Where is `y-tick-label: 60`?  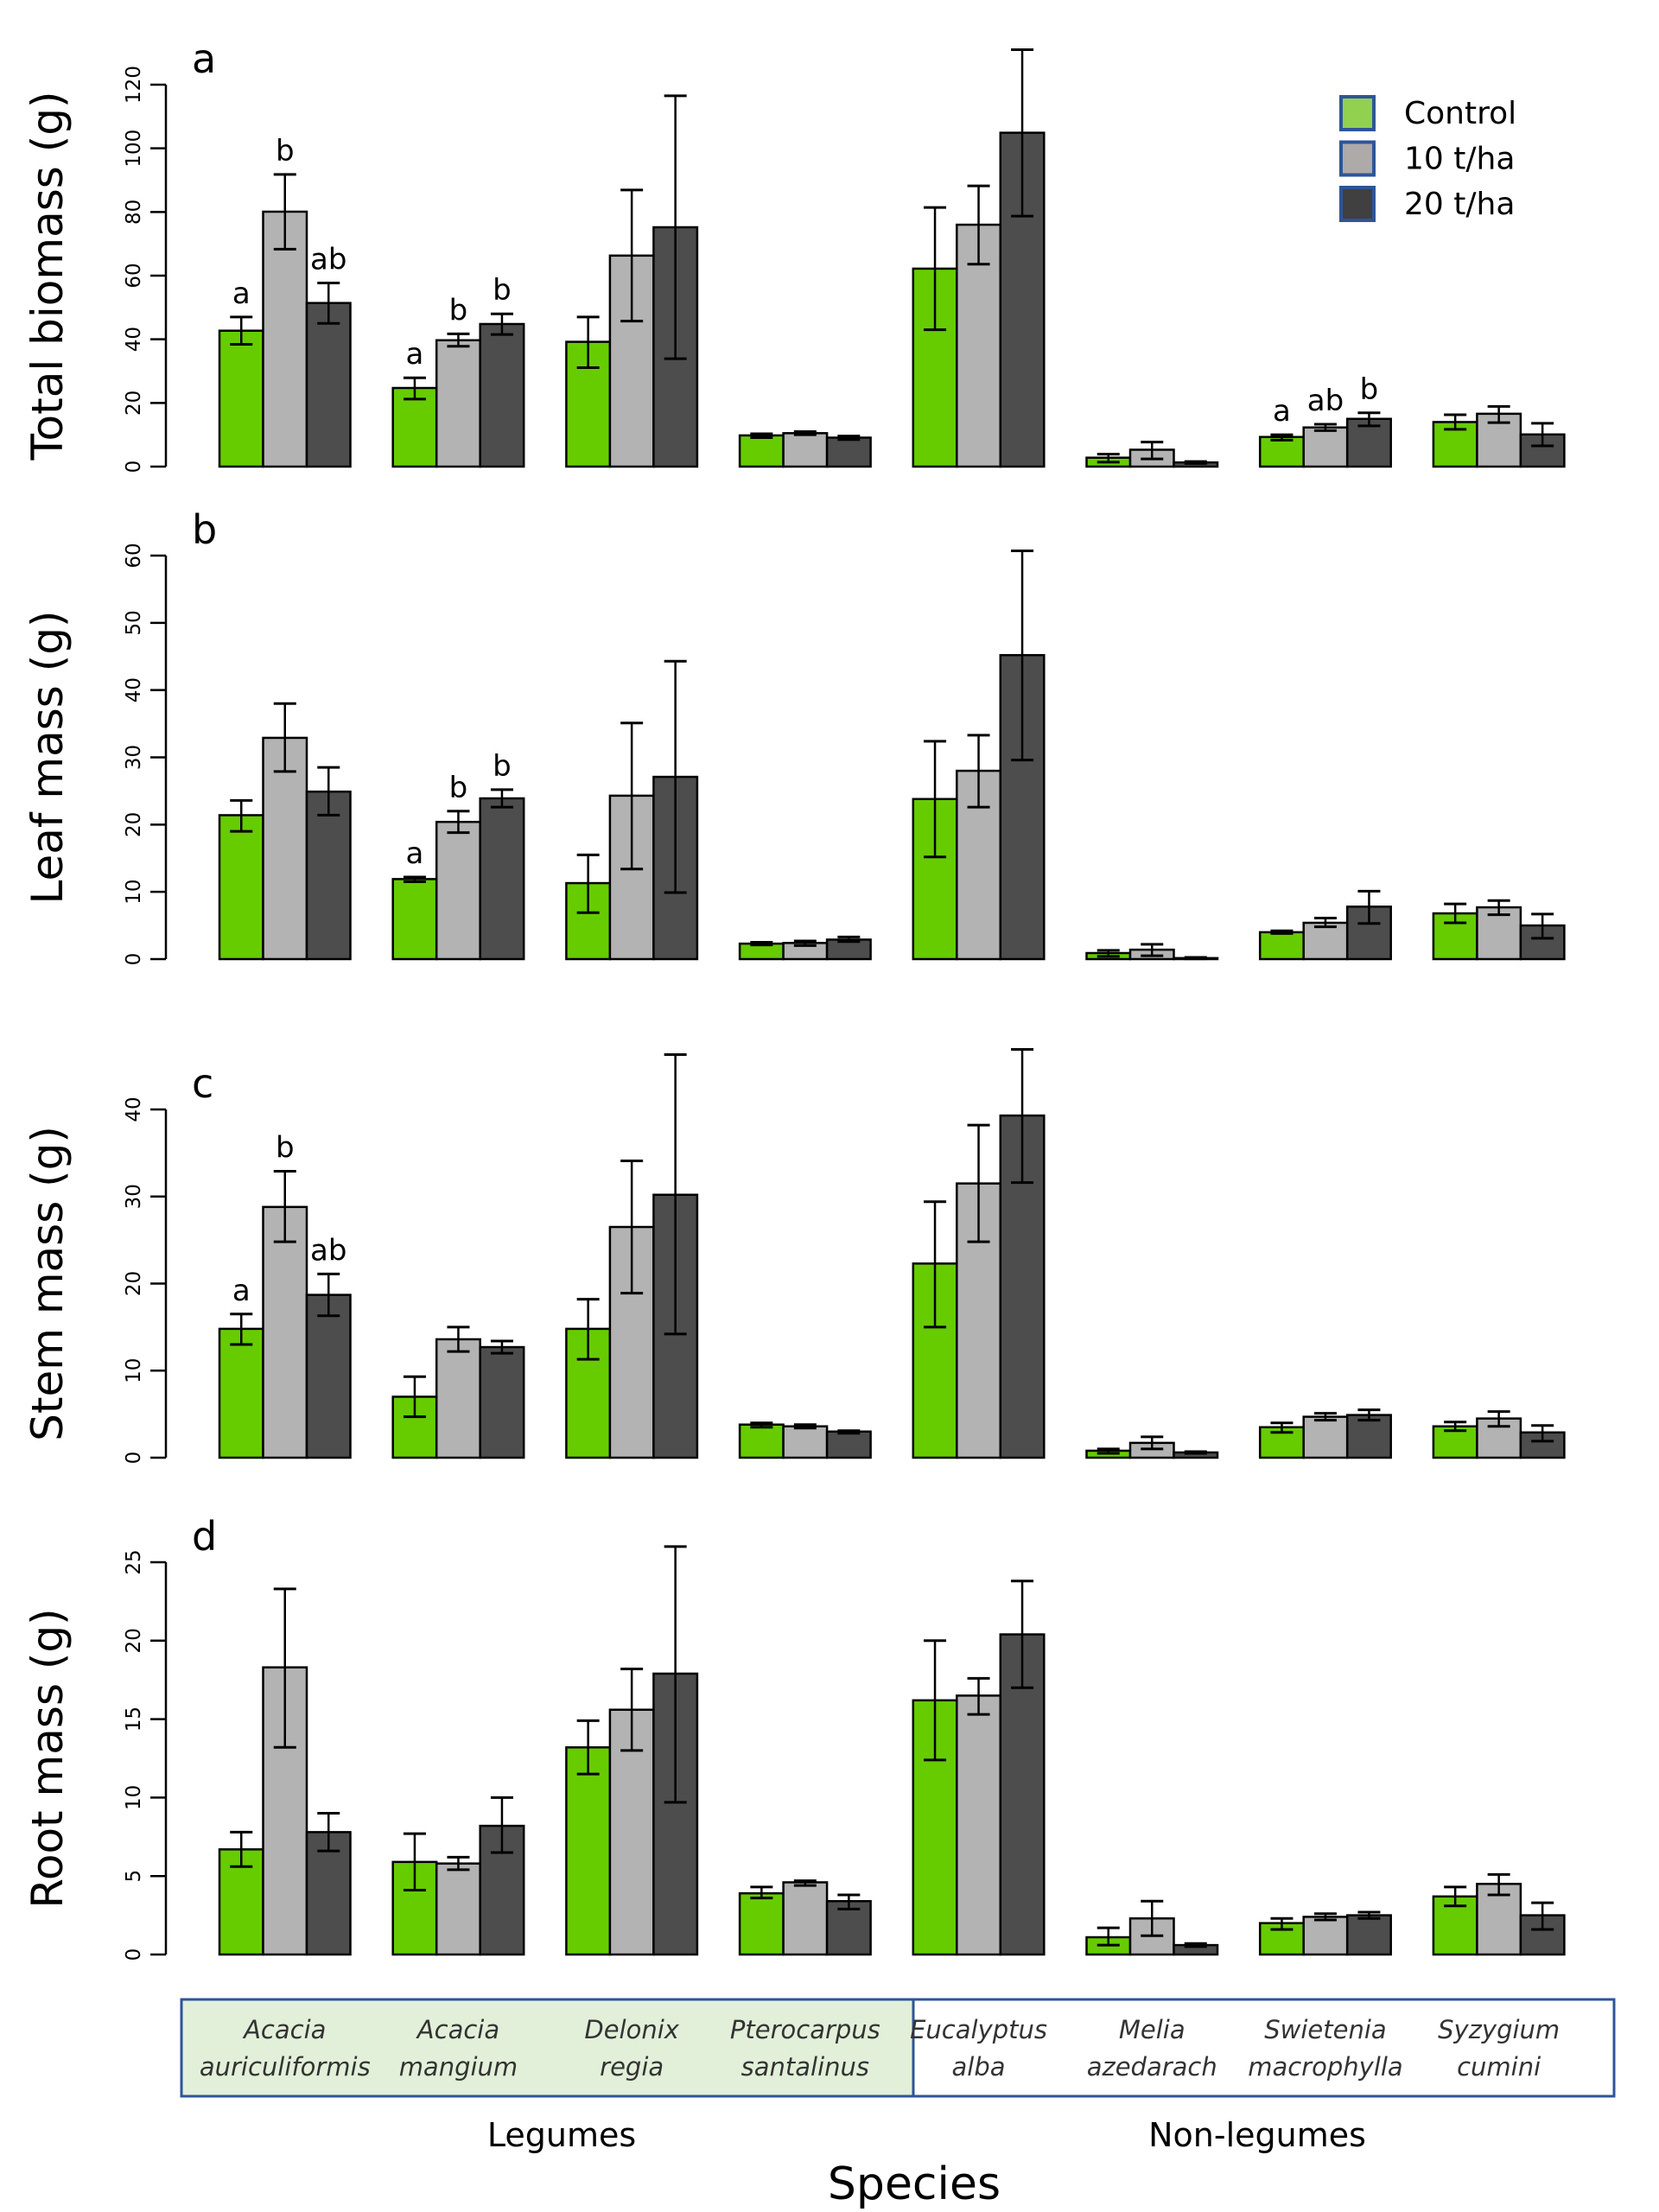
y-tick-label: 60 is located at coordinates (134, 555).